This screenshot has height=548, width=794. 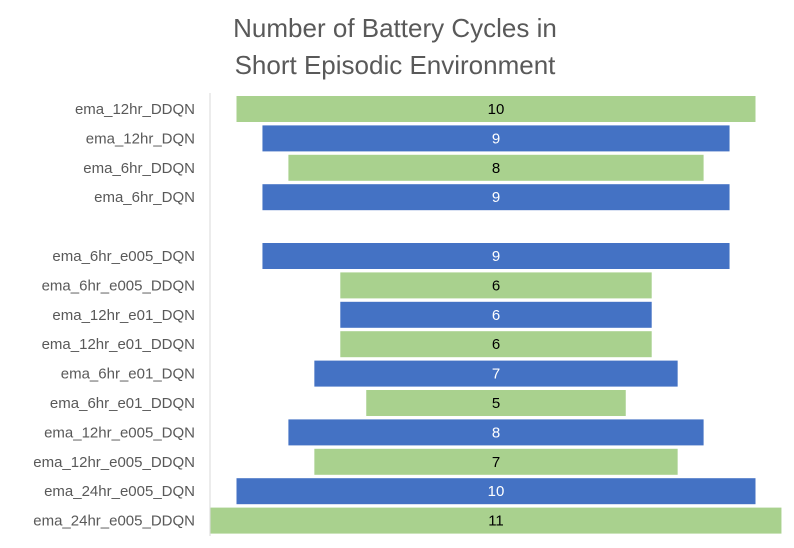 I want to click on category-label: ema_6hr_e01_DDQN, so click(x=122, y=403).